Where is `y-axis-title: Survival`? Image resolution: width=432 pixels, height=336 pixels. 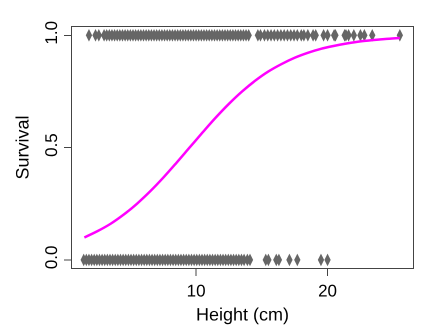 y-axis-title: Survival is located at coordinates (22, 147).